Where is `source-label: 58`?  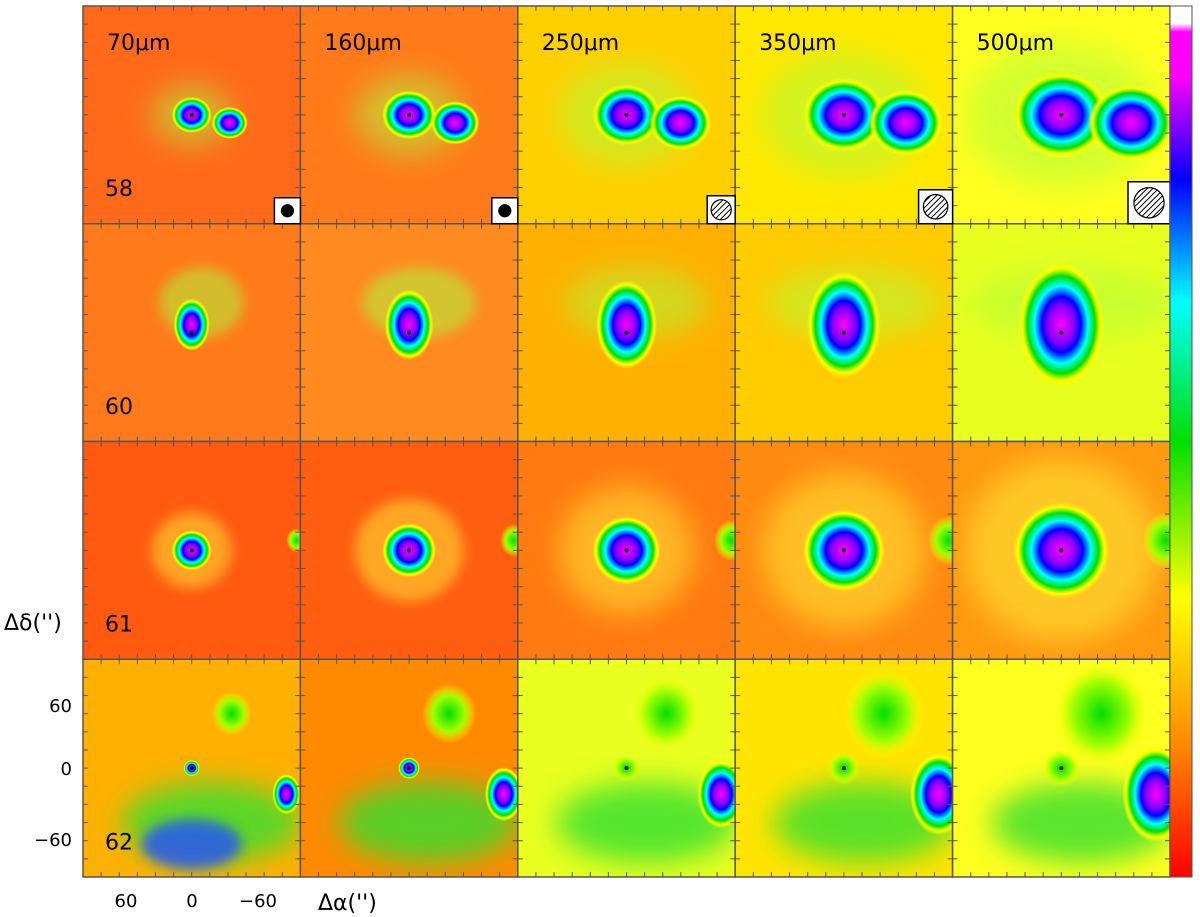 source-label: 58 is located at coordinates (119, 189).